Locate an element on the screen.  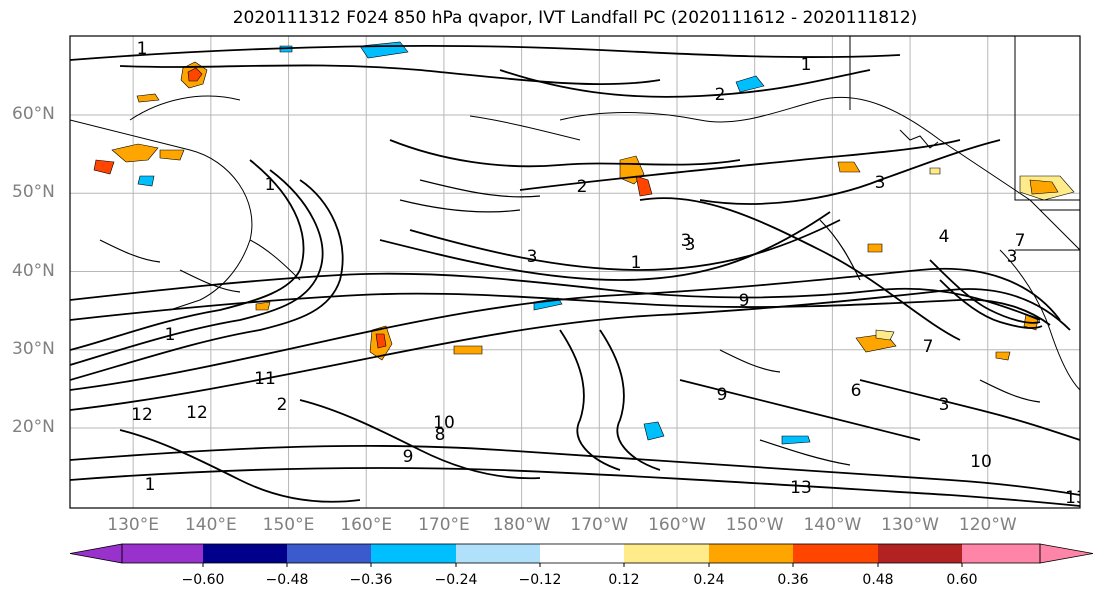
contour-label: 6 is located at coordinates (856, 391).